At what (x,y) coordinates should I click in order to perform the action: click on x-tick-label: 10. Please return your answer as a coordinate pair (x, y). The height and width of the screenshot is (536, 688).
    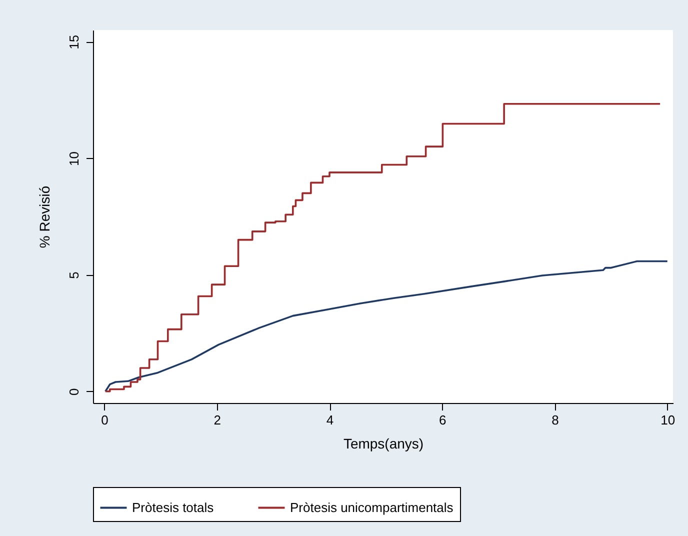
    Looking at the image, I should click on (668, 420).